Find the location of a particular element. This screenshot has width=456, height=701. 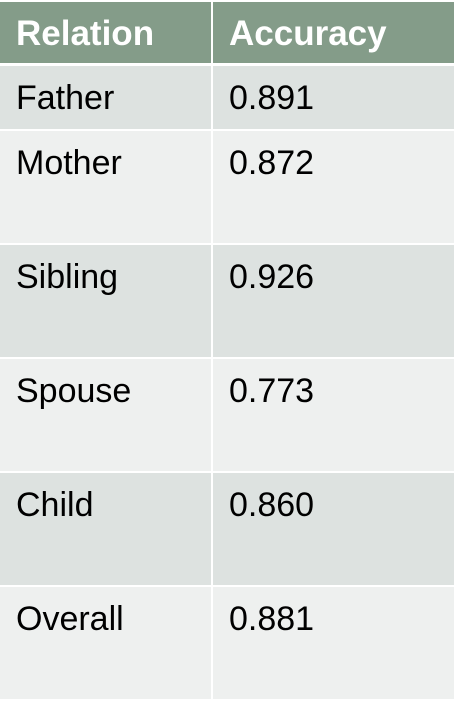

accuracy-cell: 0.860 is located at coordinates (333, 529).